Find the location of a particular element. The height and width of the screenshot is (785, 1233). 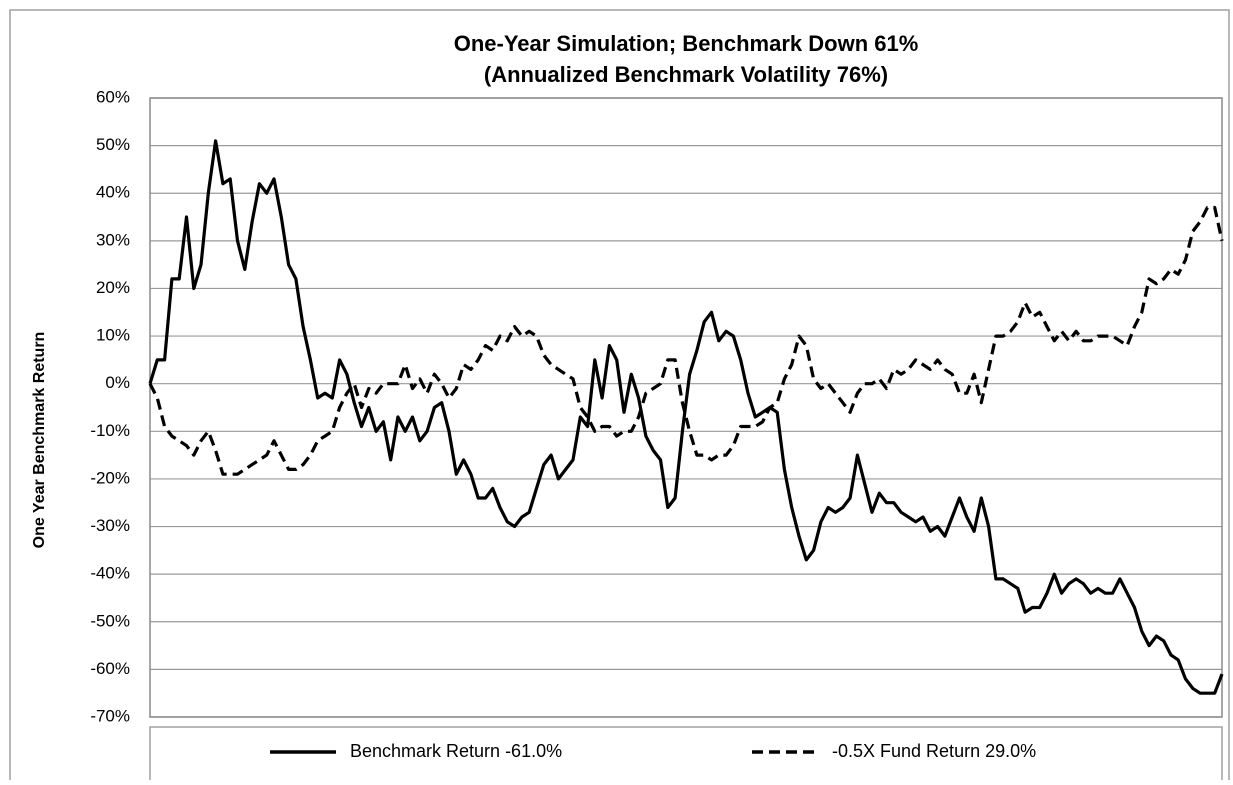

y-tick-label: -20% is located at coordinates (110, 477).